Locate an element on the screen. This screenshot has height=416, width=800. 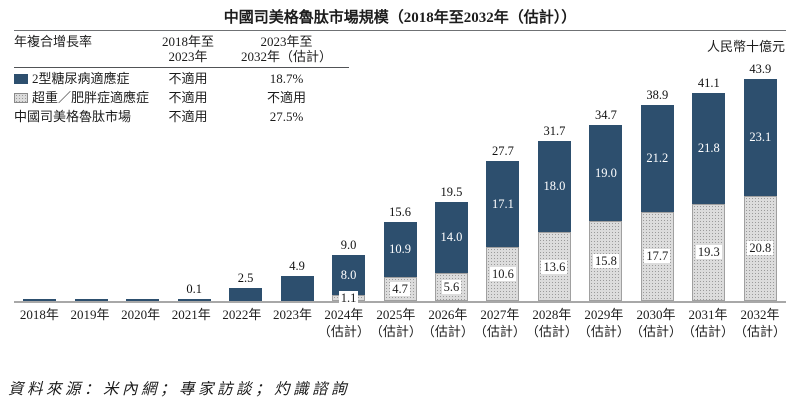
obesity-segment-value-label: 5.6 is located at coordinates (451, 286).